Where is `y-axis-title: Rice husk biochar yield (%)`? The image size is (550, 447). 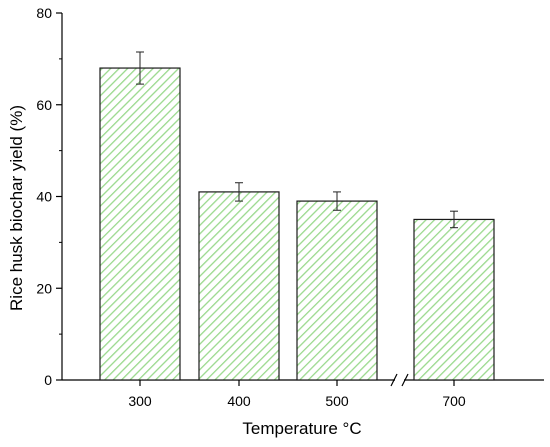
y-axis-title: Rice husk biochar yield (%) is located at coordinates (16, 208).